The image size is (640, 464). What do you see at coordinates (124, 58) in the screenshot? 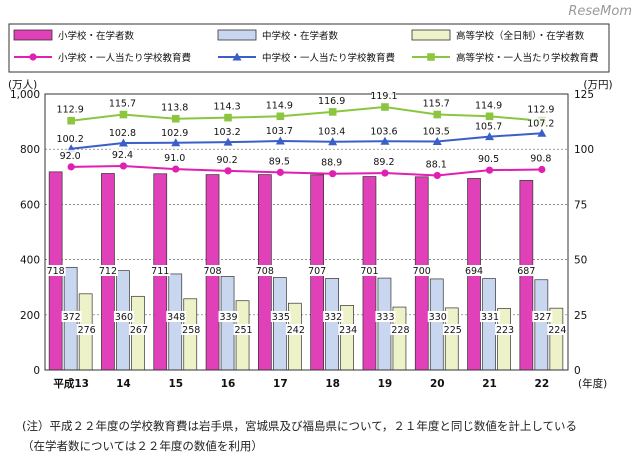
I see `legend-label: 小学校・一人当たり学校教育費` at bounding box center [124, 58].